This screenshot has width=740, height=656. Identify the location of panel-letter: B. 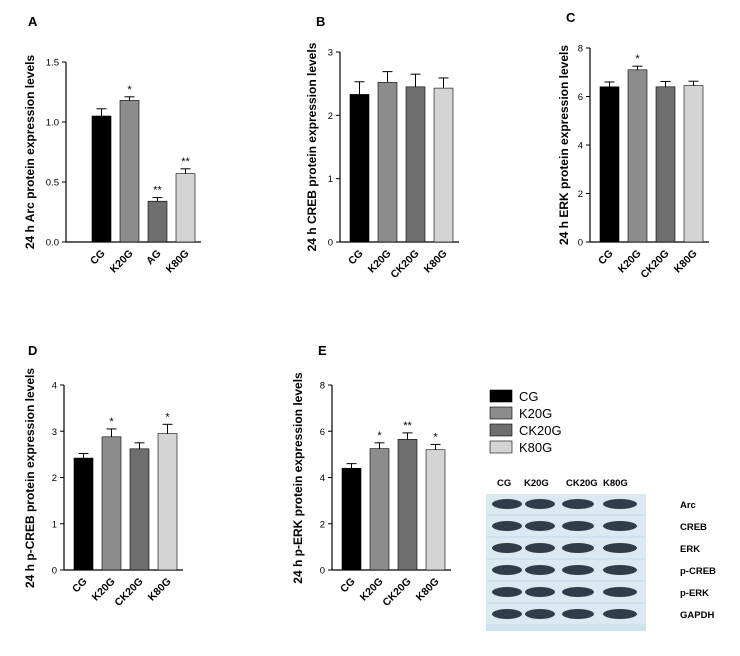
(320, 21).